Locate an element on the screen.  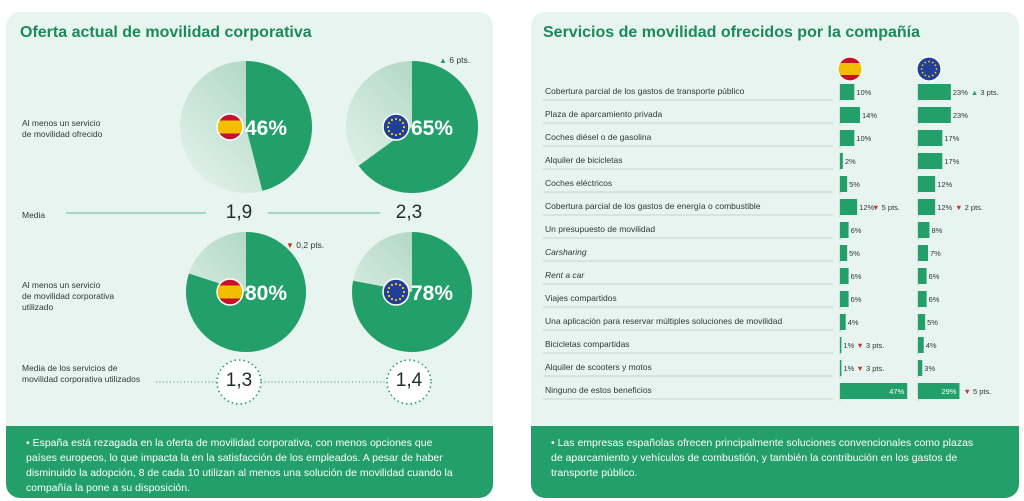
category-label: Alquiler de scooters y motos is located at coordinates (598, 367).